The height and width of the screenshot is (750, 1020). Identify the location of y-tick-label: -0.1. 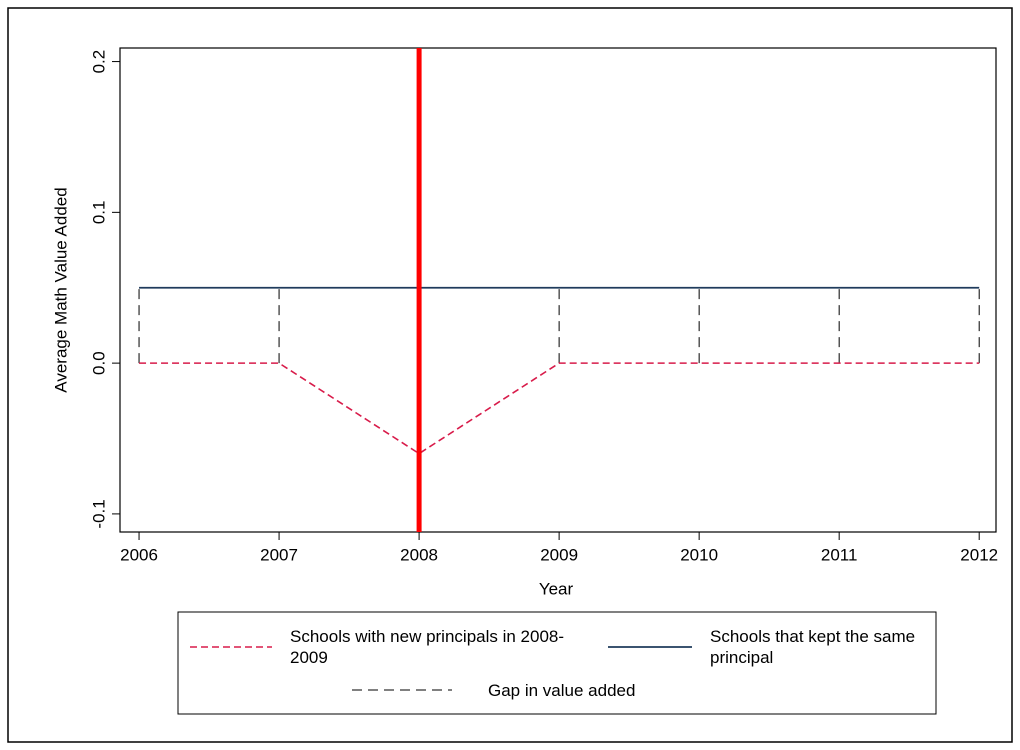
(98, 513).